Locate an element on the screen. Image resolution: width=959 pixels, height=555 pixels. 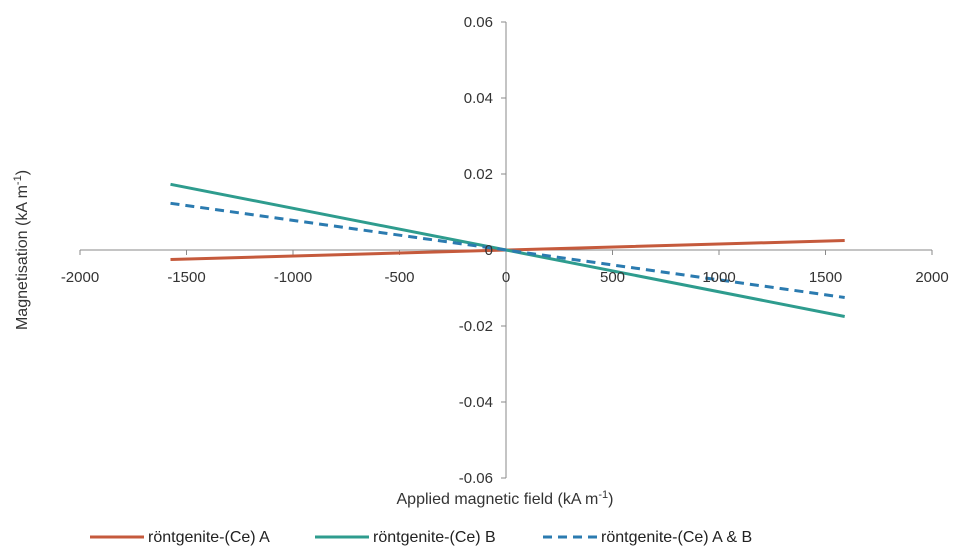
legend-label-2: röntgenite-(Ce) B is located at coordinates (434, 537).